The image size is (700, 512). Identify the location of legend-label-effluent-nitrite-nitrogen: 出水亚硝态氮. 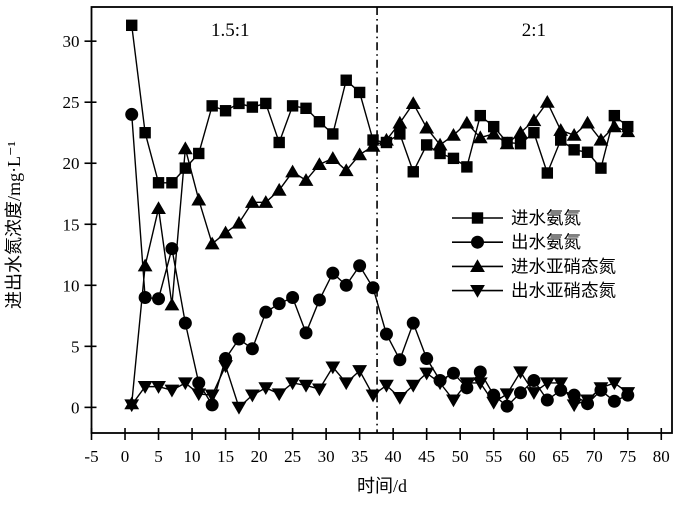
(563, 291).